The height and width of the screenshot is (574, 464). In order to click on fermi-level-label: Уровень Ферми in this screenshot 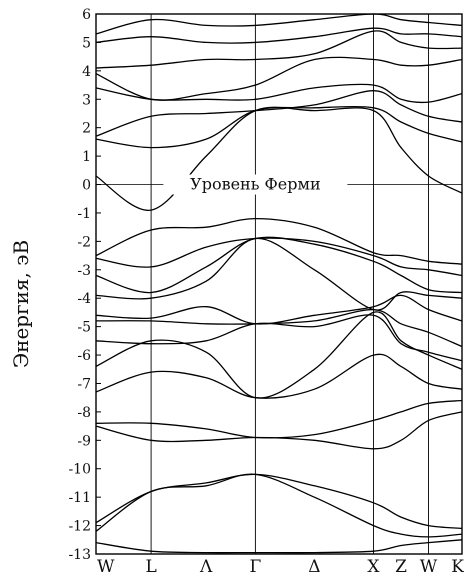, I will do `click(255, 184)`.